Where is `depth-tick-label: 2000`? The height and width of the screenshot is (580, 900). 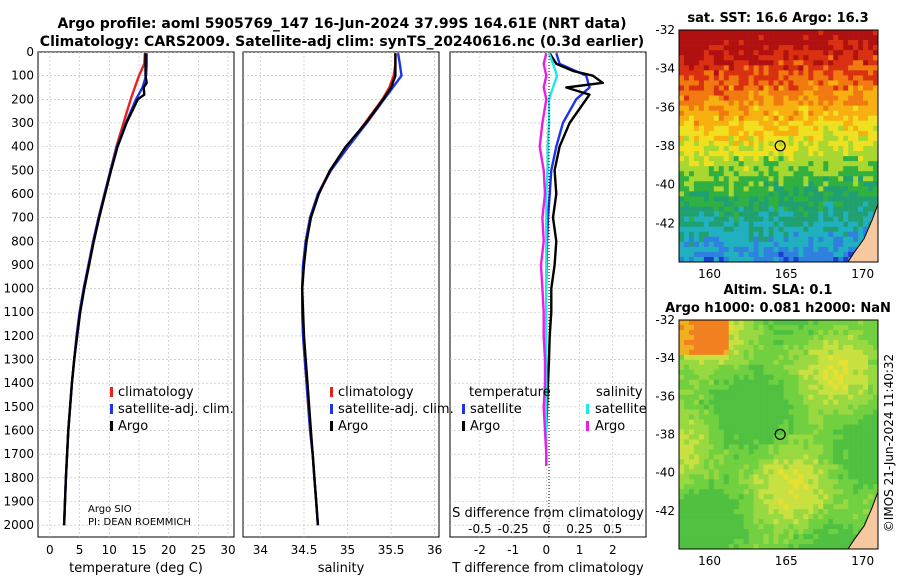 depth-tick-label: 2000 is located at coordinates (18, 525).